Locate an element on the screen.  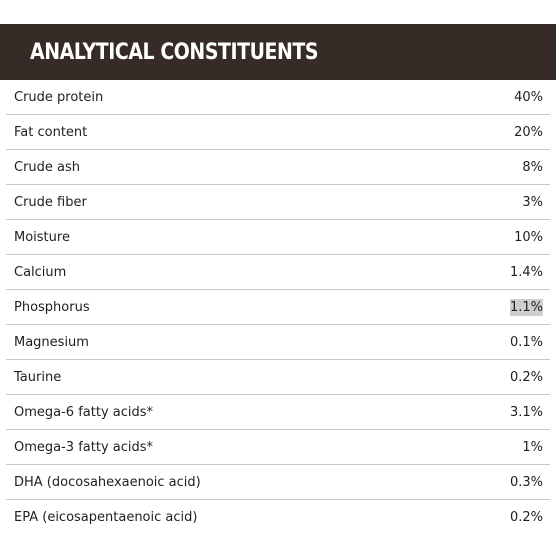
constituent-name: DHA (docosahexaenoic acid) is located at coordinates (107, 482).